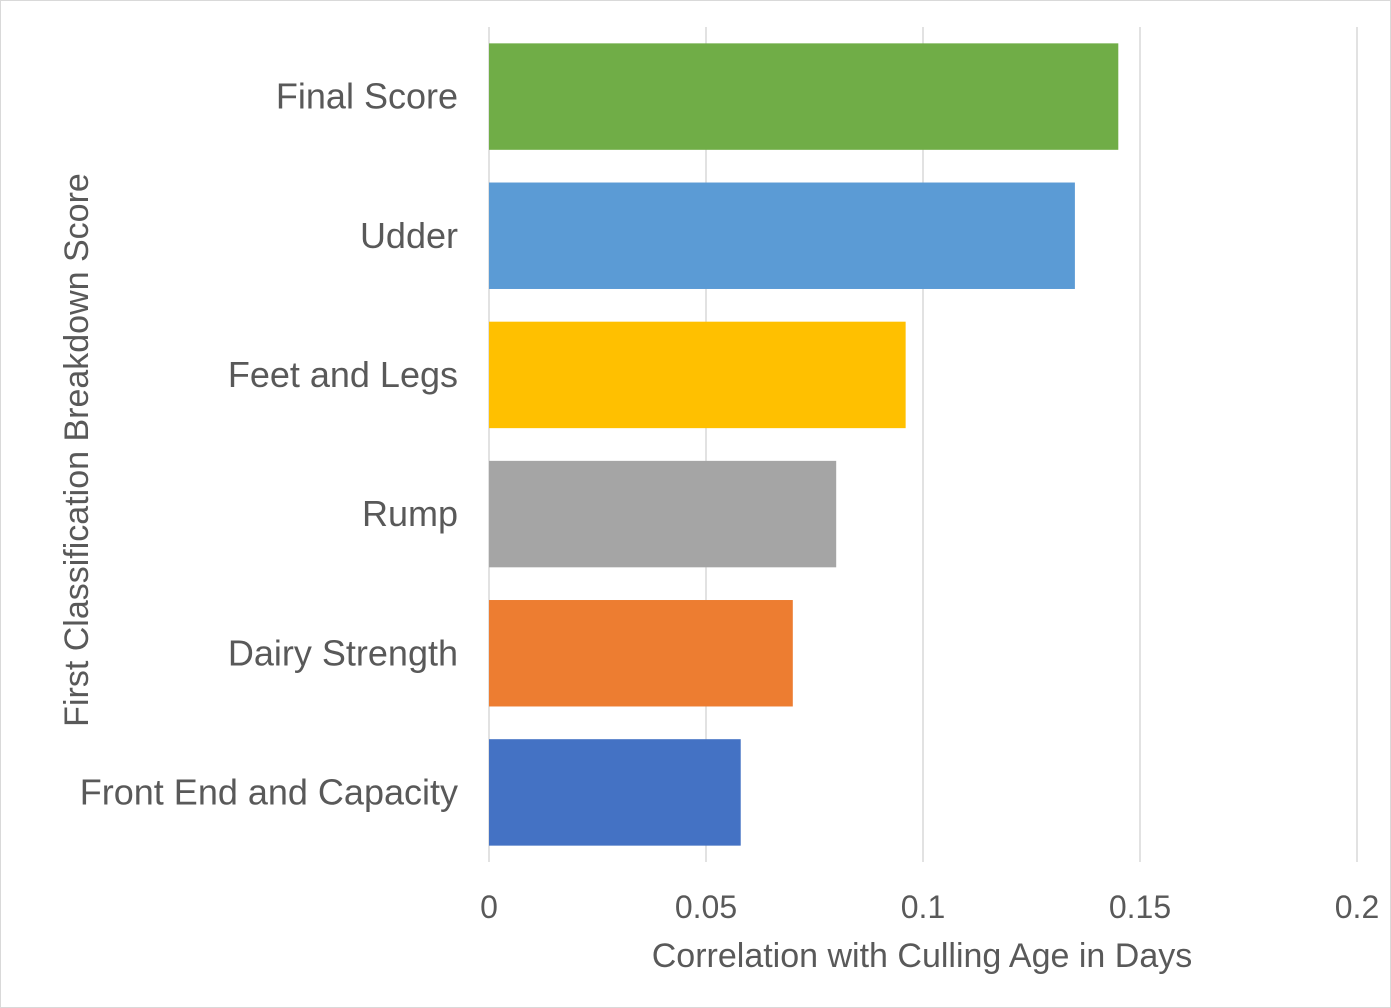 This screenshot has height=1008, width=1391. I want to click on bar-udder, so click(782, 235).